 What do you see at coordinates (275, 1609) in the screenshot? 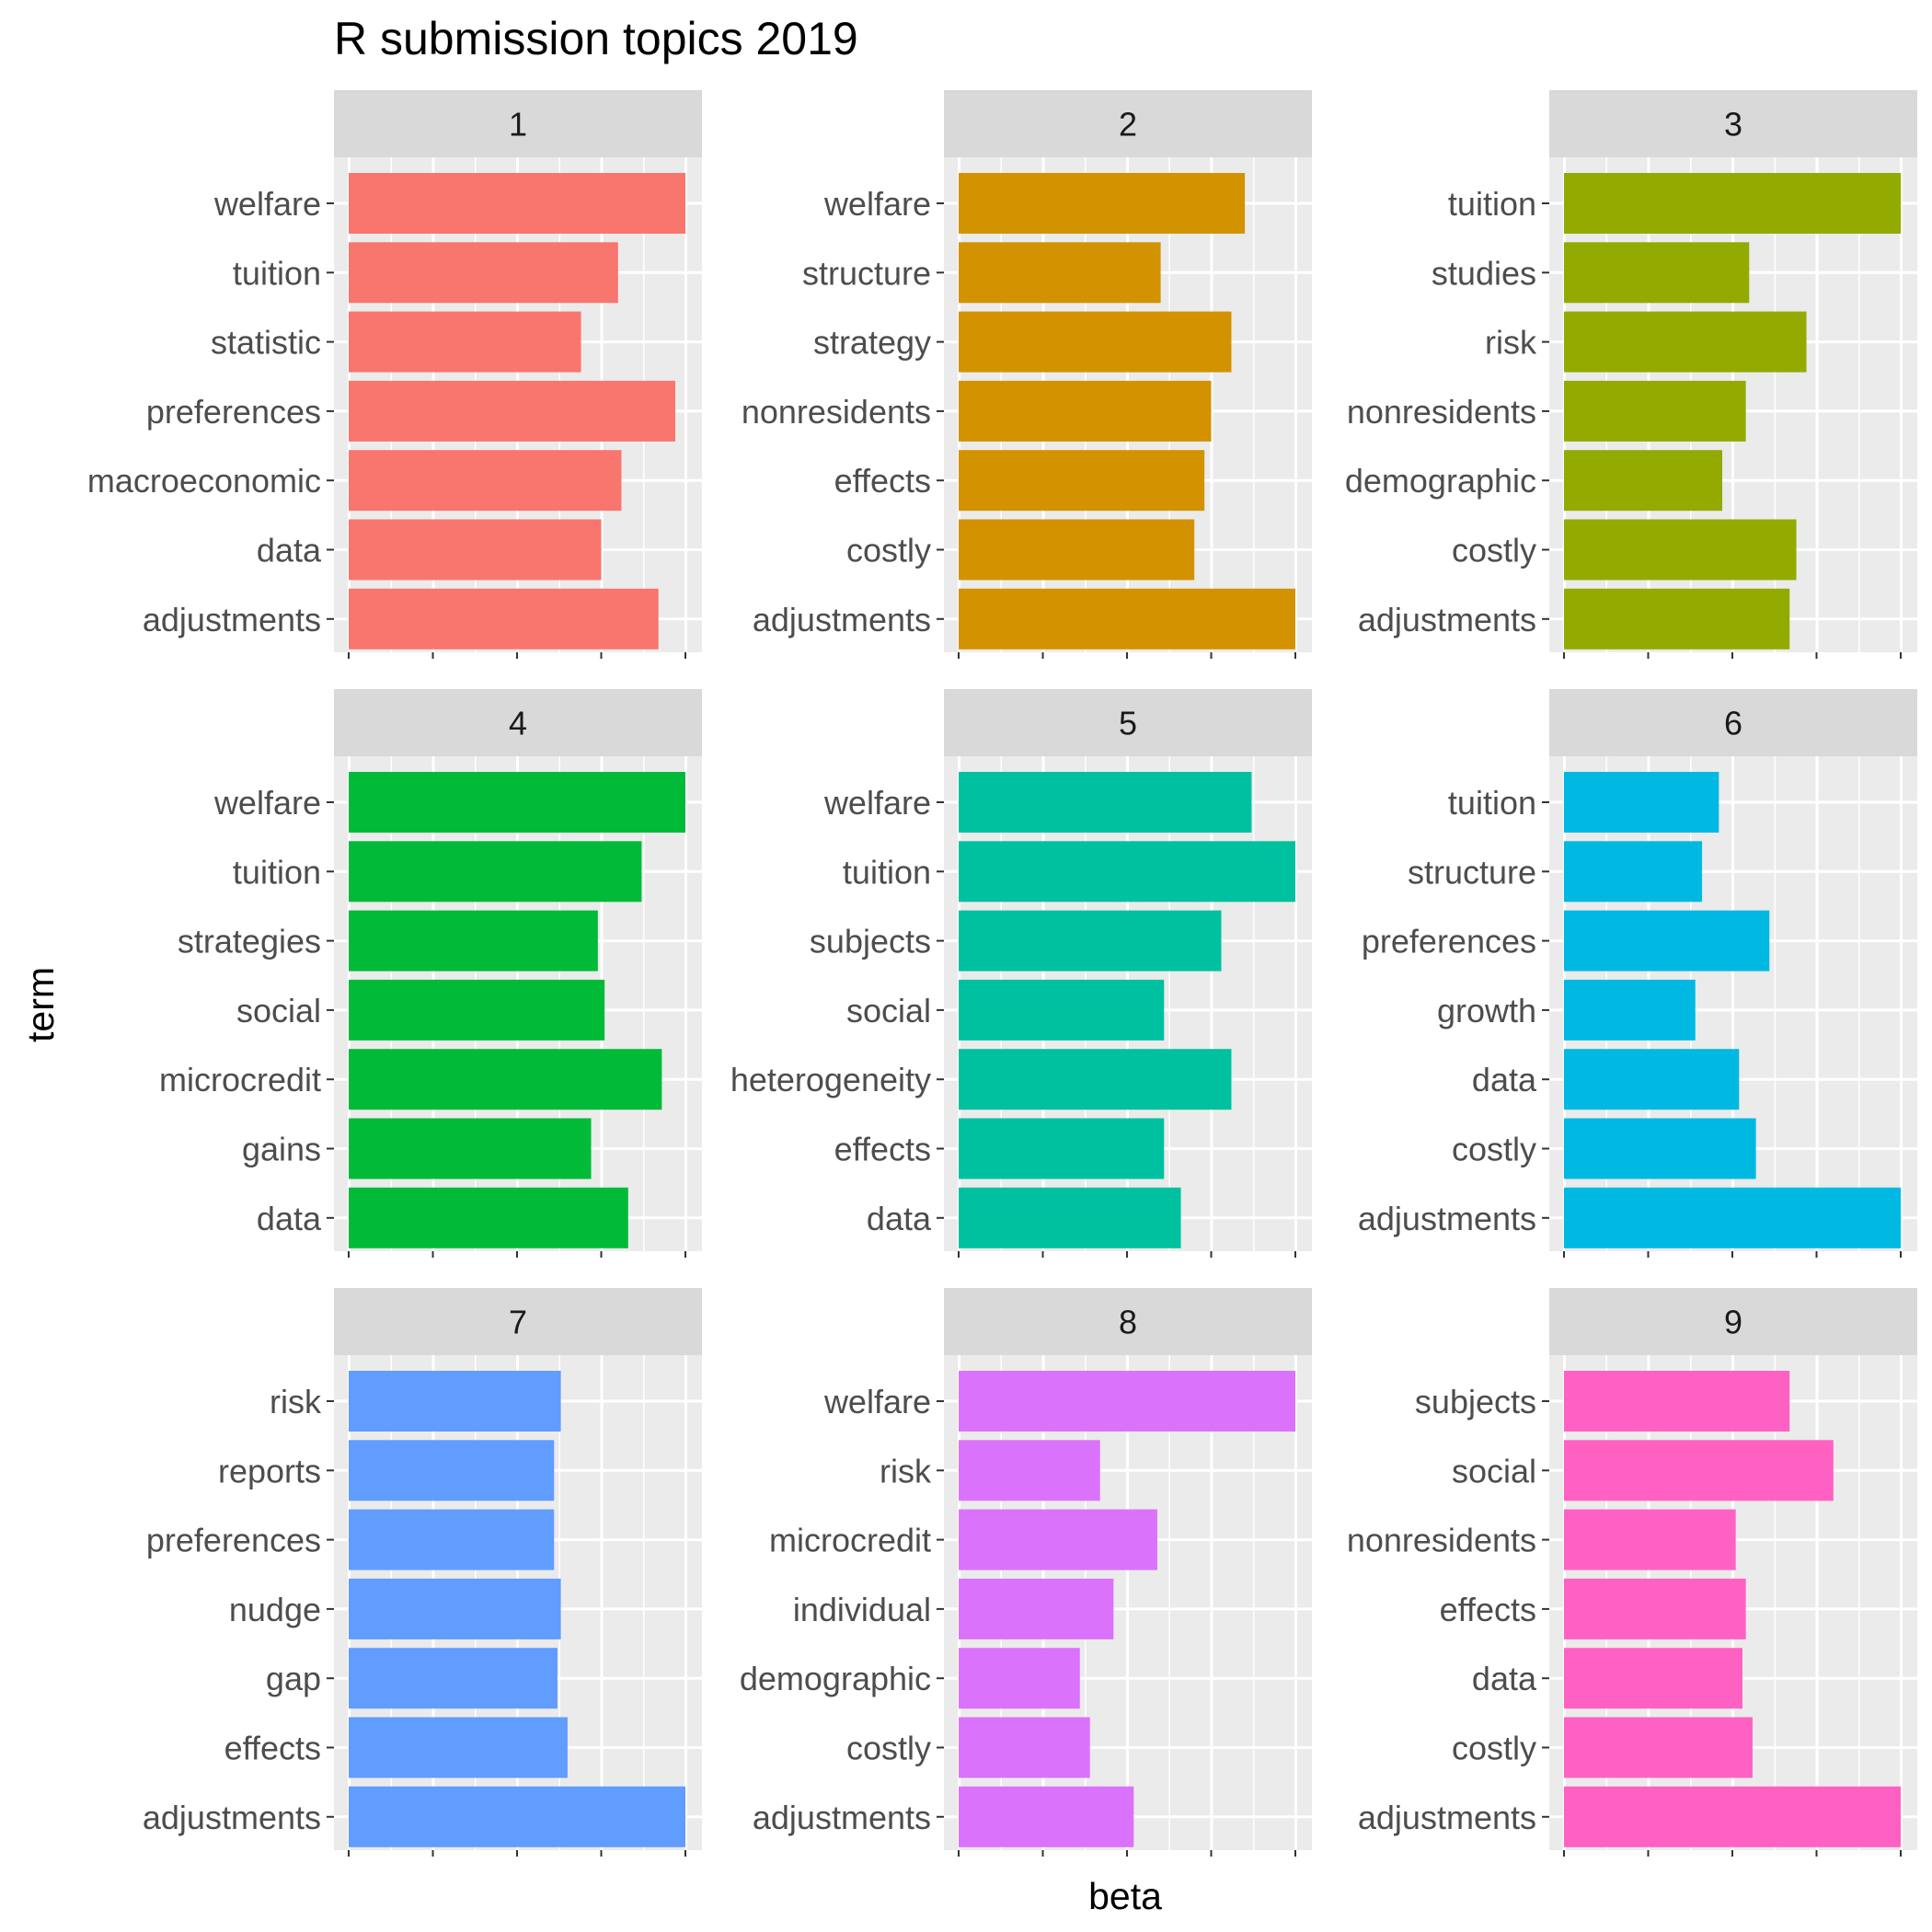
I see `y-tick-label: nudge` at bounding box center [275, 1609].